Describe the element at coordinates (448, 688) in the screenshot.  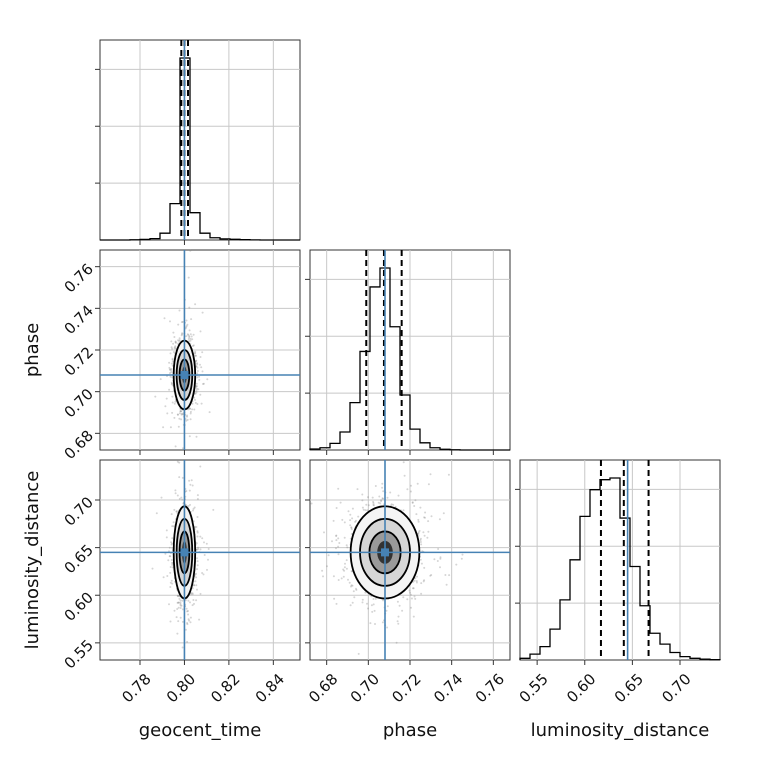
I see `x-tick-label: 0.74` at that location.